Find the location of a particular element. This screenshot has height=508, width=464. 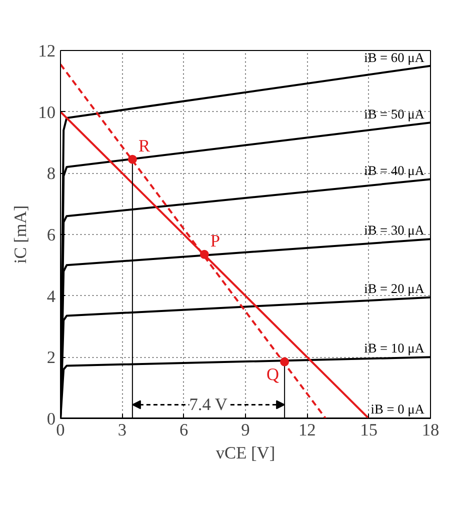

y-tick-label: 6 is located at coordinates (51, 235).